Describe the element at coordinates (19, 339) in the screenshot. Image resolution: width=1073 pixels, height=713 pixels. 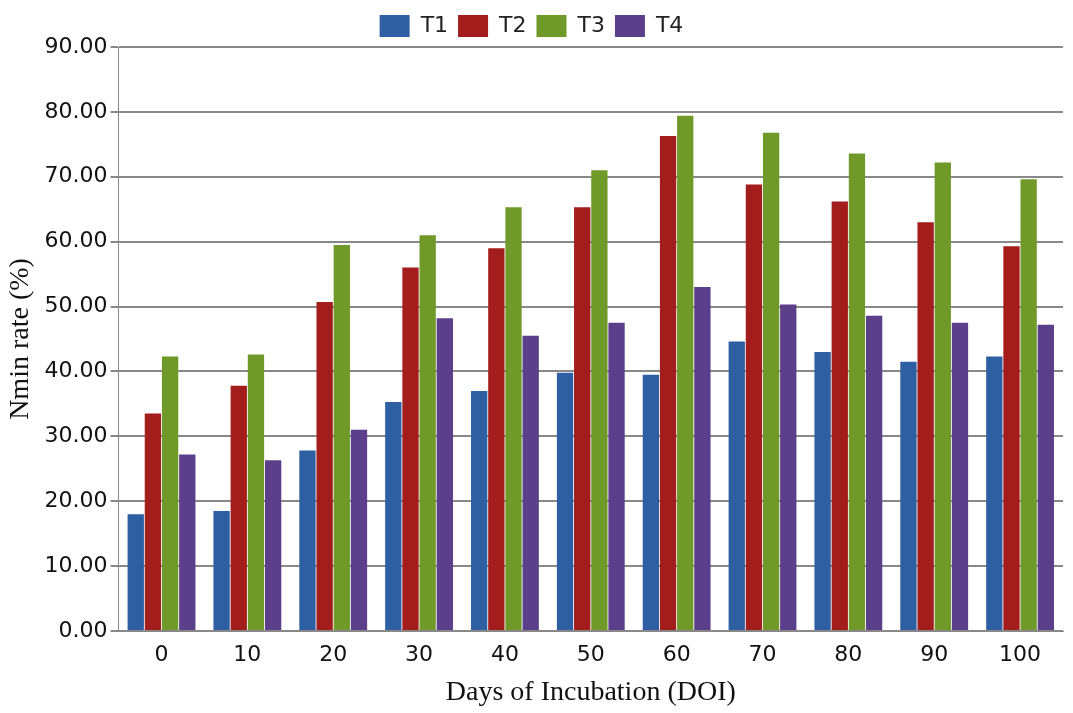
I see `y-axis-title: Nmin rate (%)` at that location.